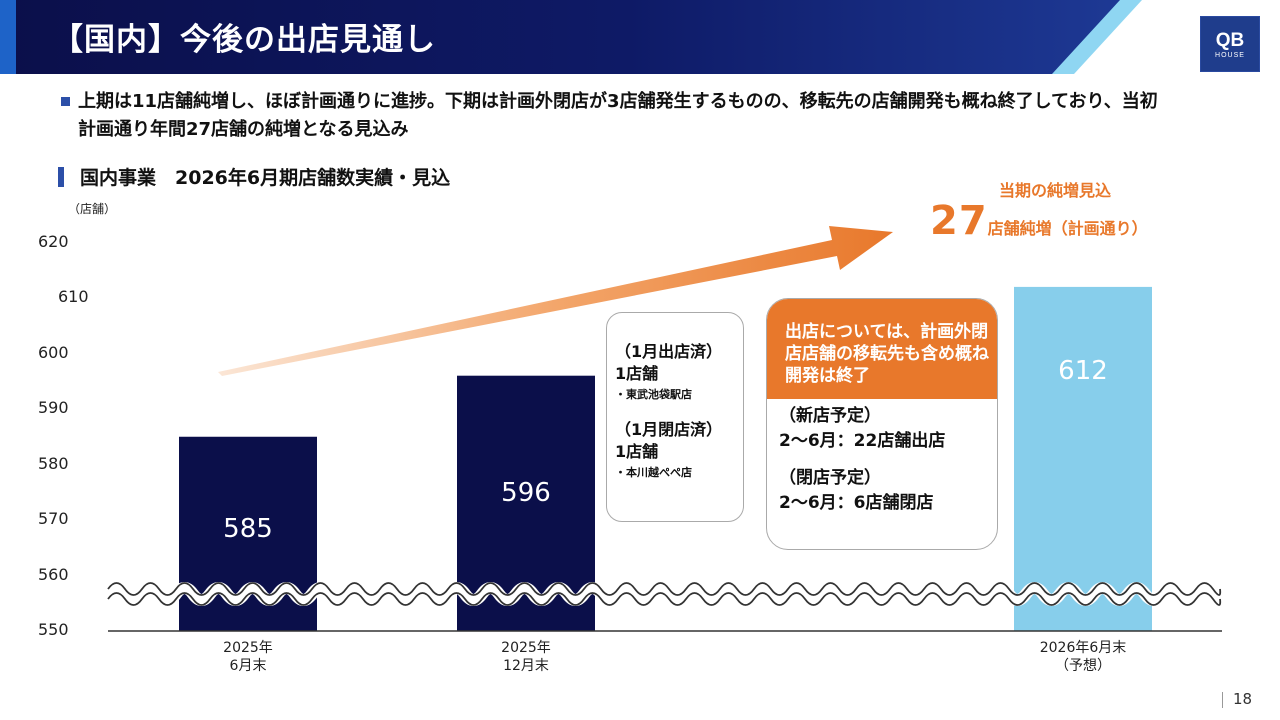 The image size is (1280, 720). I want to click on qb-house-logo: QB HOUSE, so click(1230, 44).